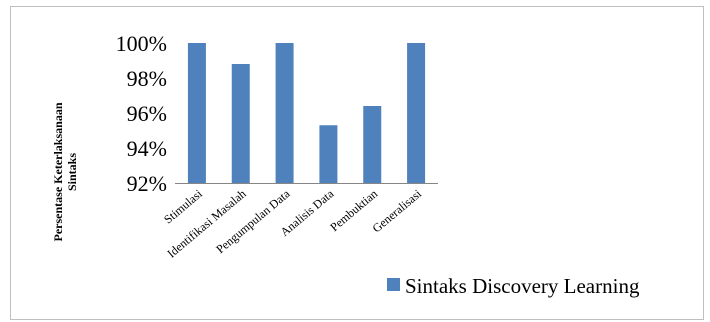 The width and height of the screenshot is (710, 322). What do you see at coordinates (393, 284) in the screenshot?
I see `legend-swatch` at bounding box center [393, 284].